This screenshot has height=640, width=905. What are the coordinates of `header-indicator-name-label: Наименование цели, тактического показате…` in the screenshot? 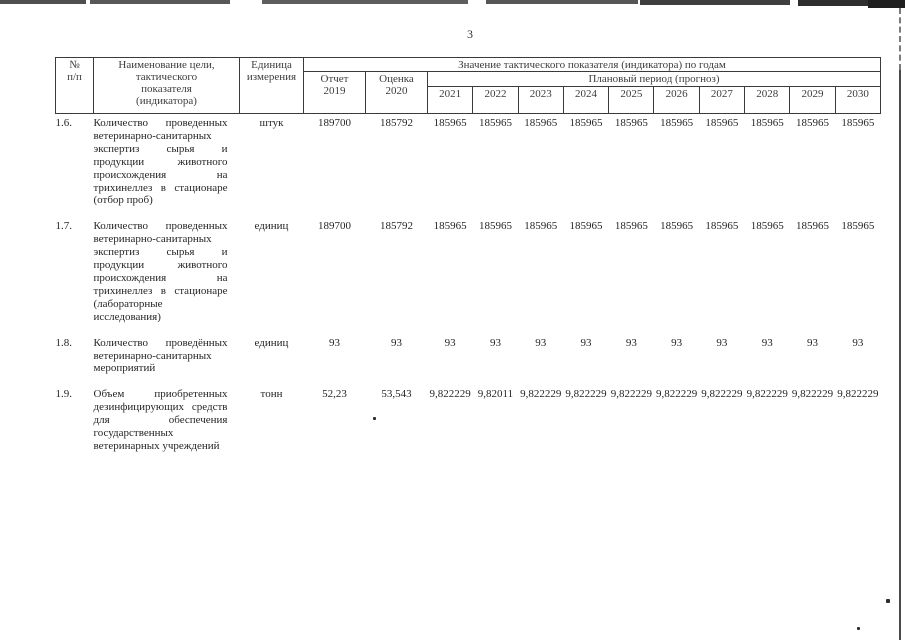 It's located at (166, 83).